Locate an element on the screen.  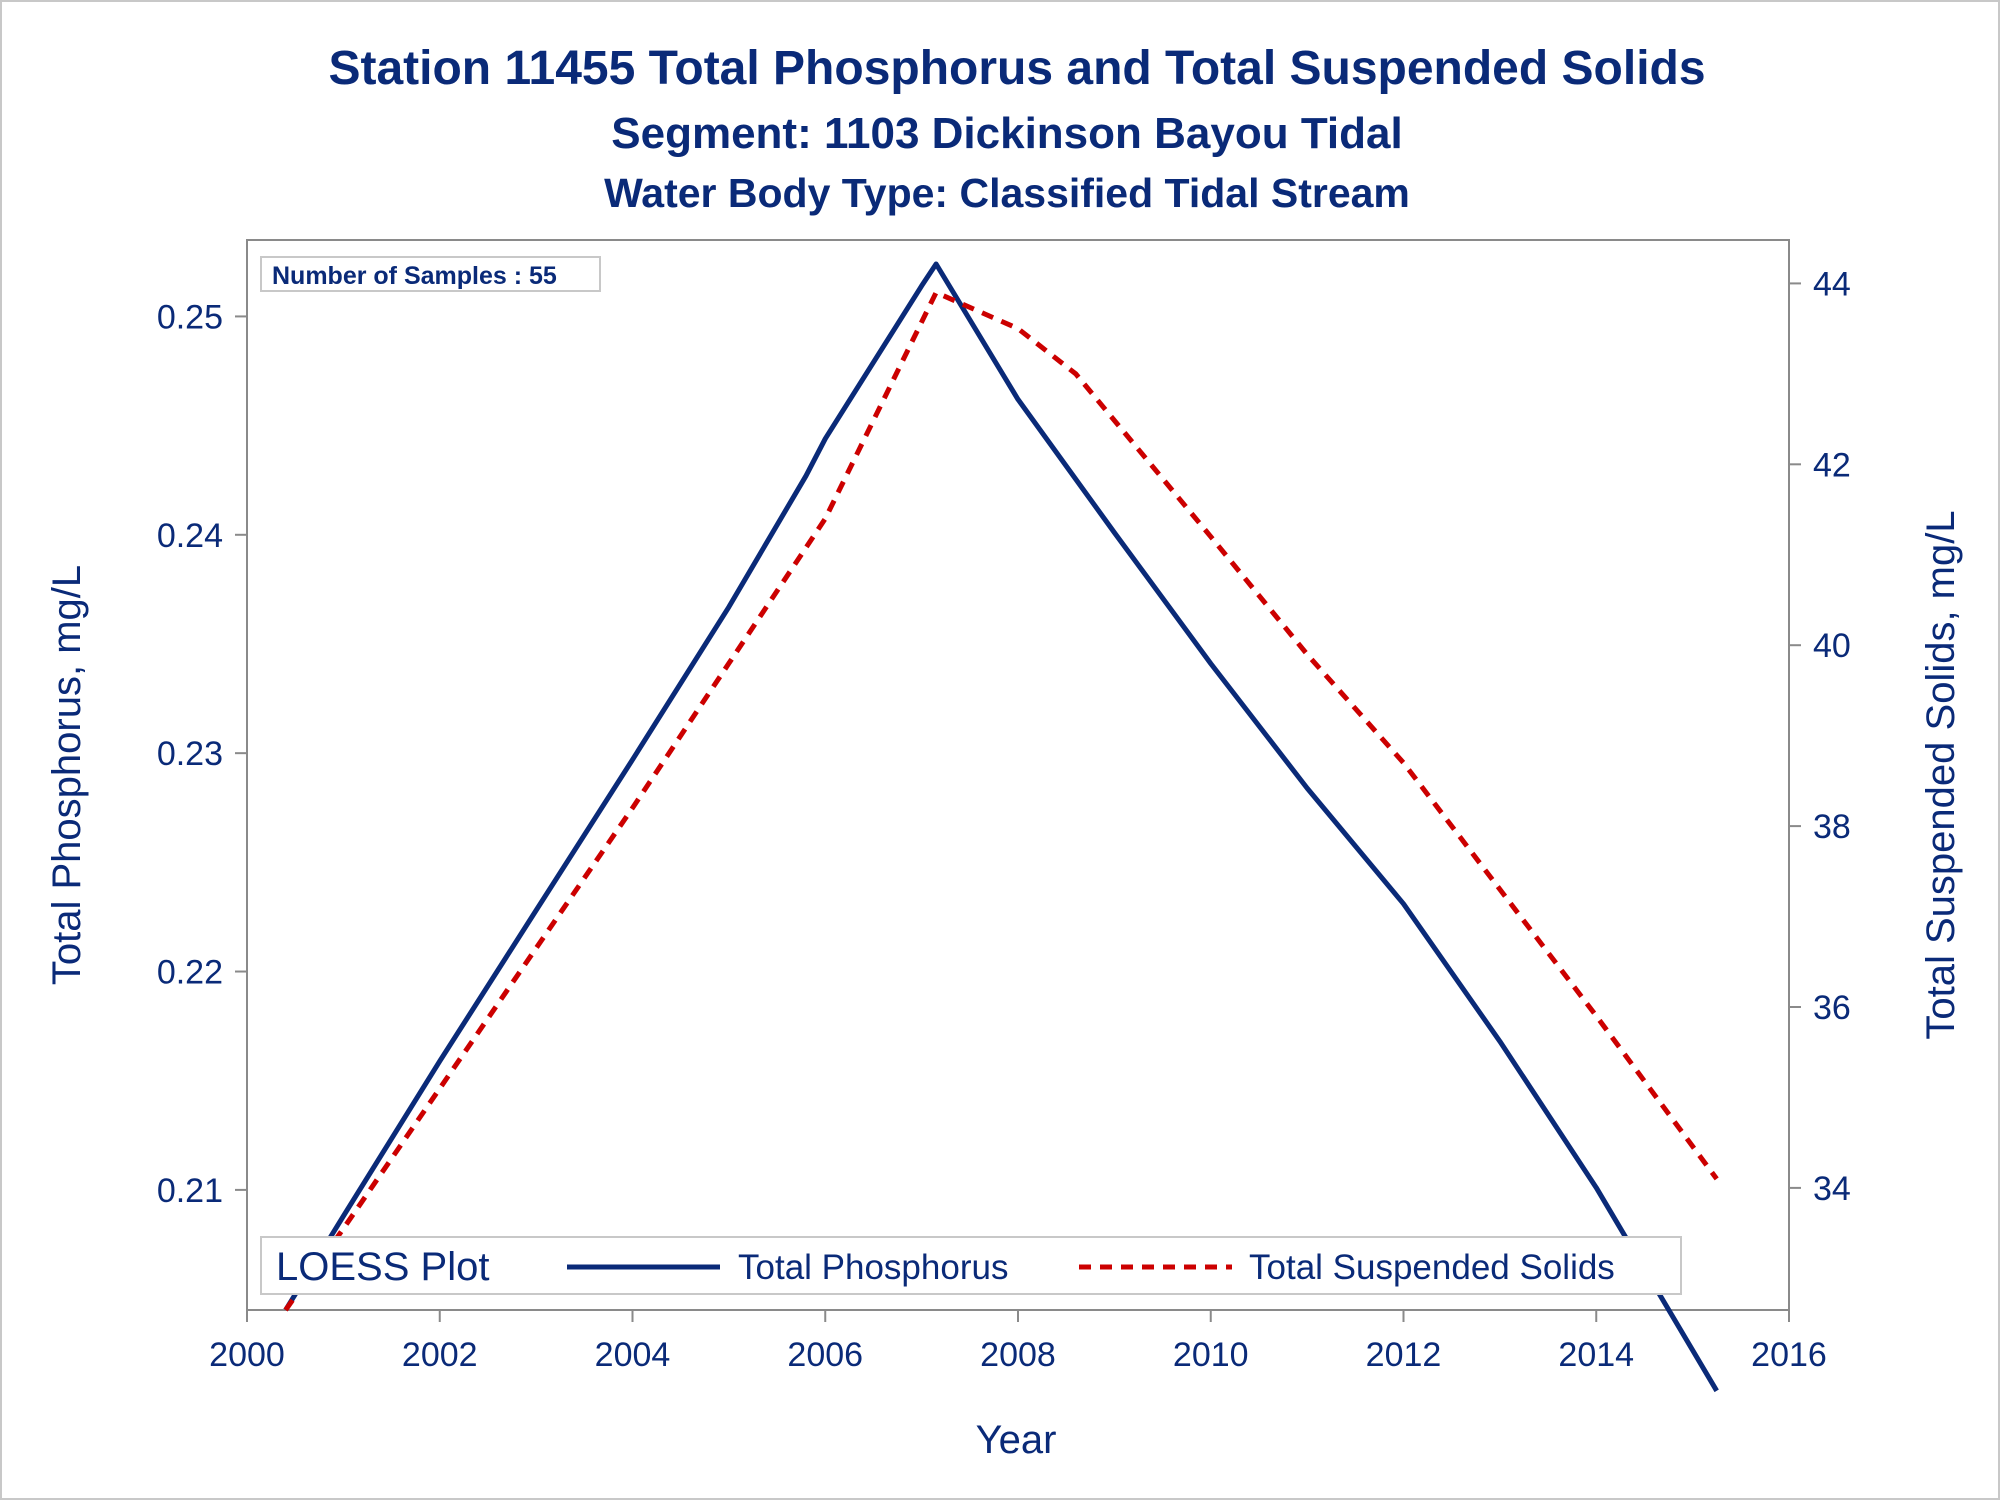
y-left-tick-label: 0.25 is located at coordinates (190, 317).